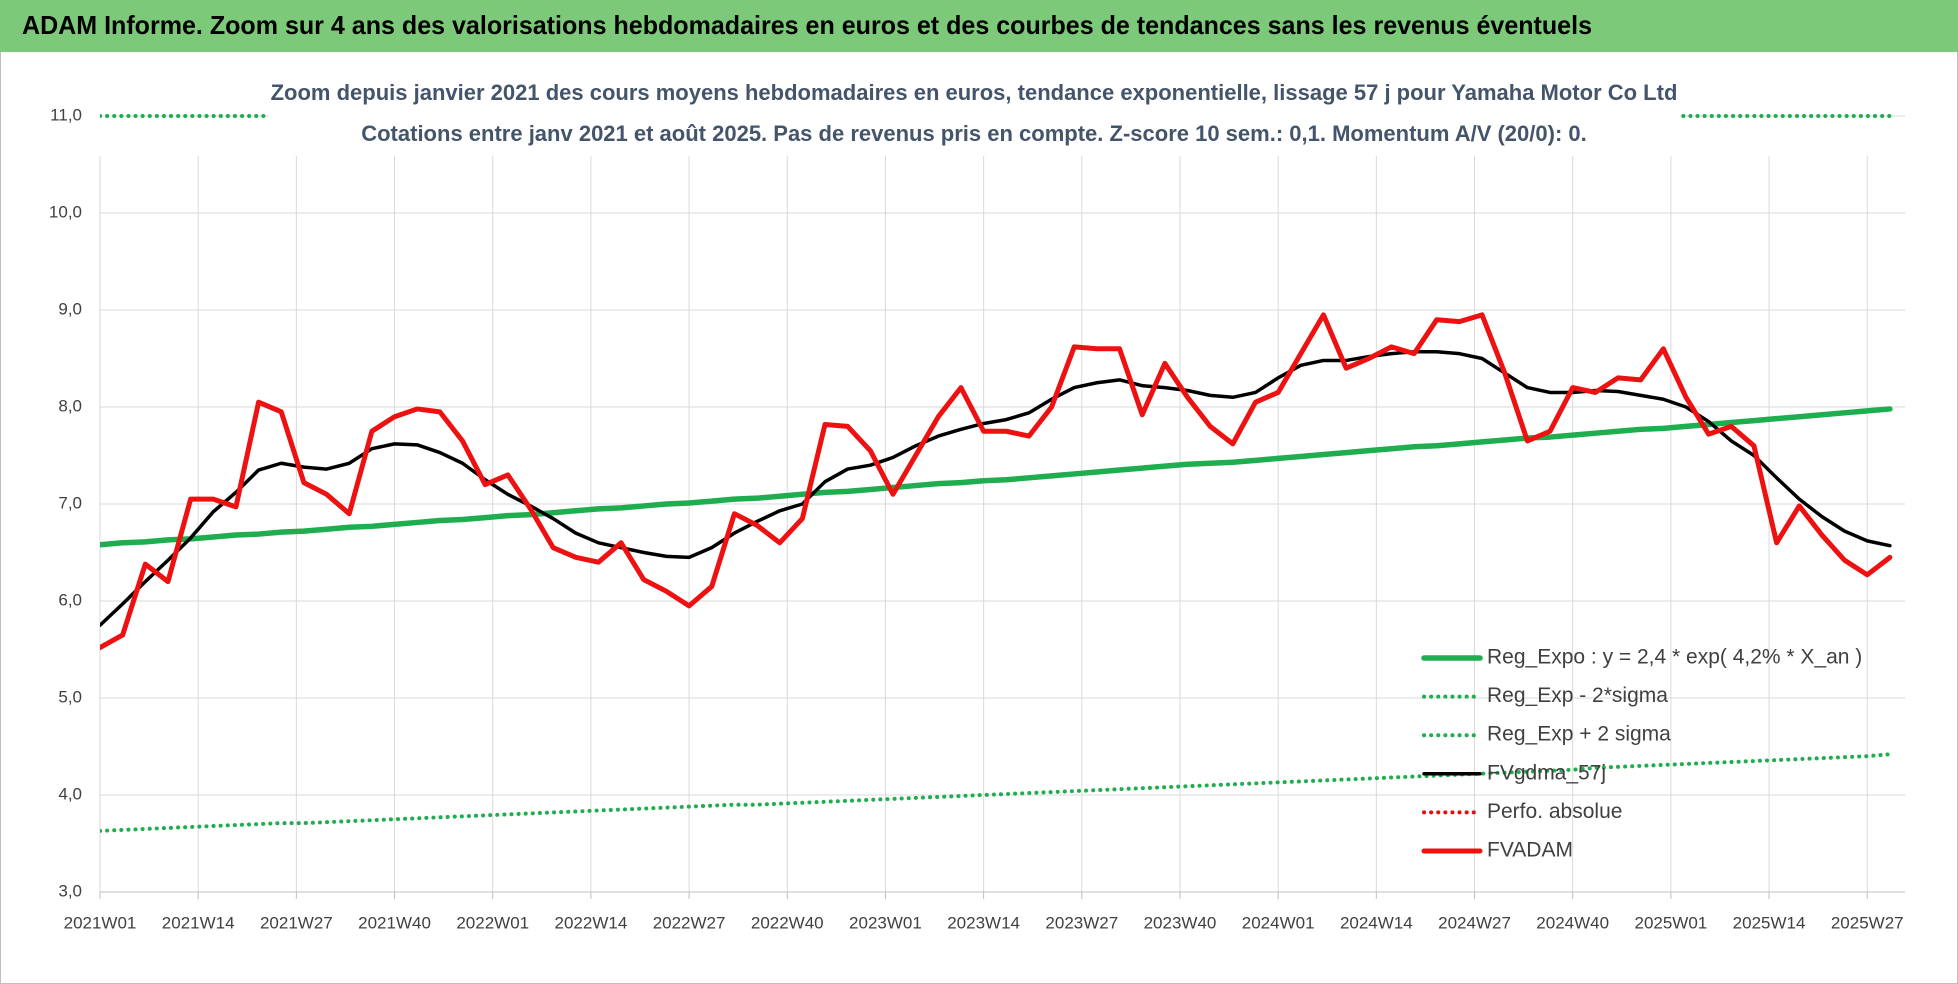  Describe the element at coordinates (787, 922) in the screenshot. I see `x-tick-label: 2022W40` at that location.